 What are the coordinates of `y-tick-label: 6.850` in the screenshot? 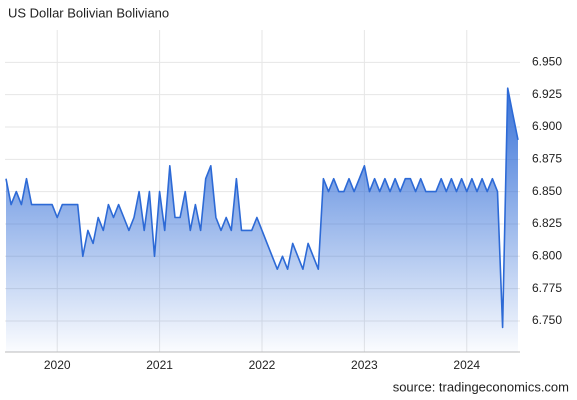 It's located at (547, 191).